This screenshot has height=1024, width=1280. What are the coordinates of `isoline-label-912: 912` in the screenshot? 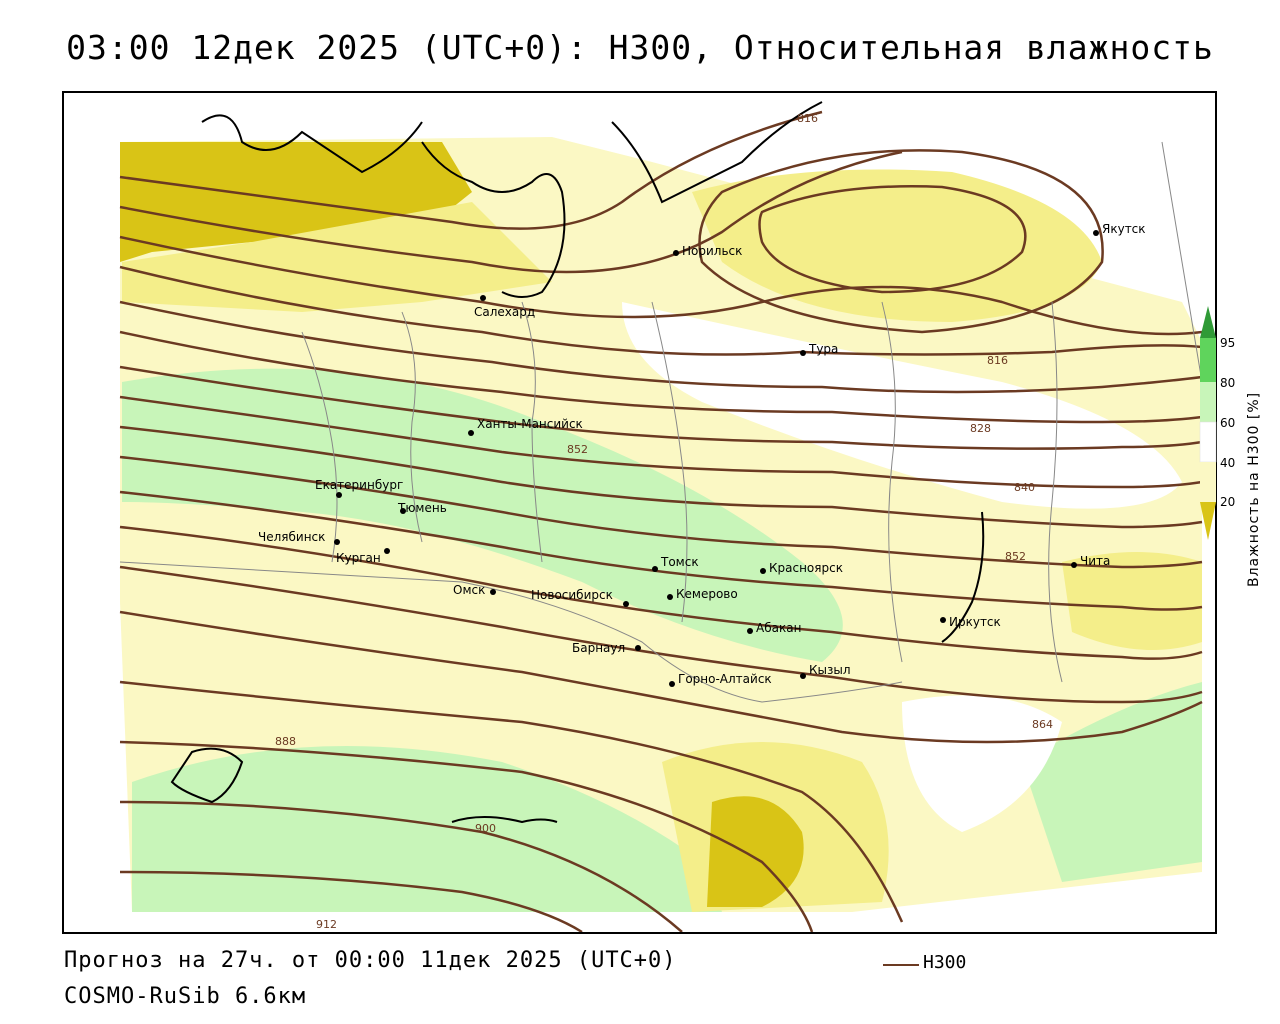 It's located at (326, 924).